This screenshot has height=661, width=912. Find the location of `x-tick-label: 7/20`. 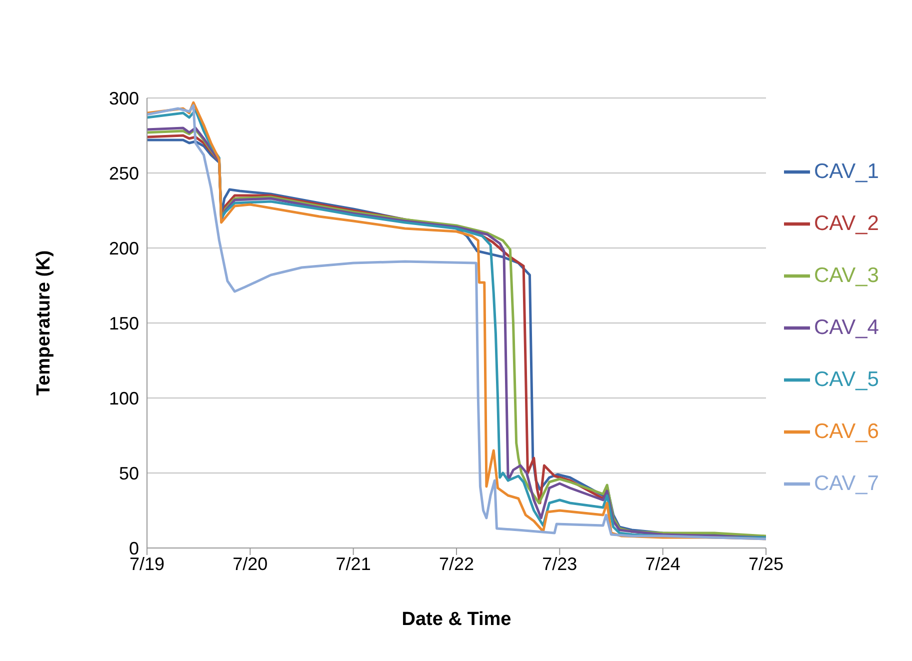

x-tick-label: 7/20 is located at coordinates (250, 564).